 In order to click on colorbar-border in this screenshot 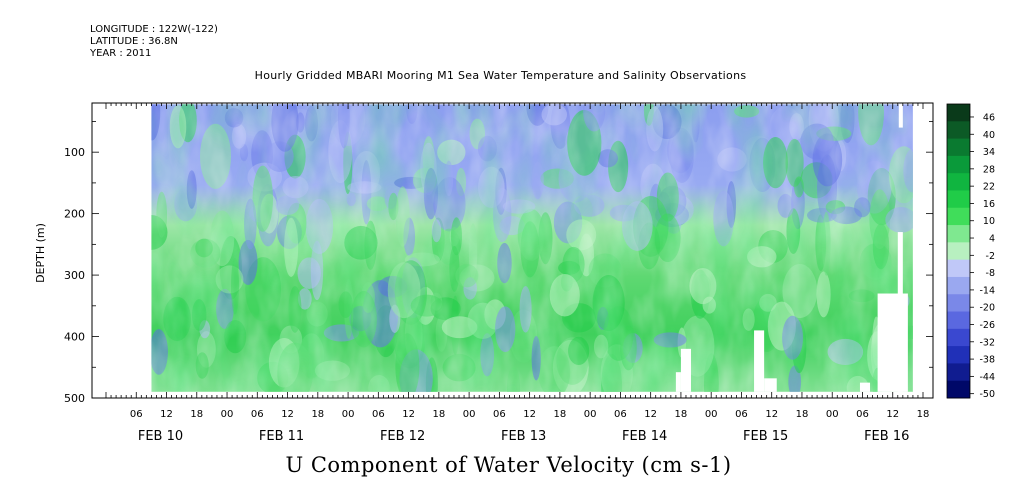, I will do `click(958, 251)`.